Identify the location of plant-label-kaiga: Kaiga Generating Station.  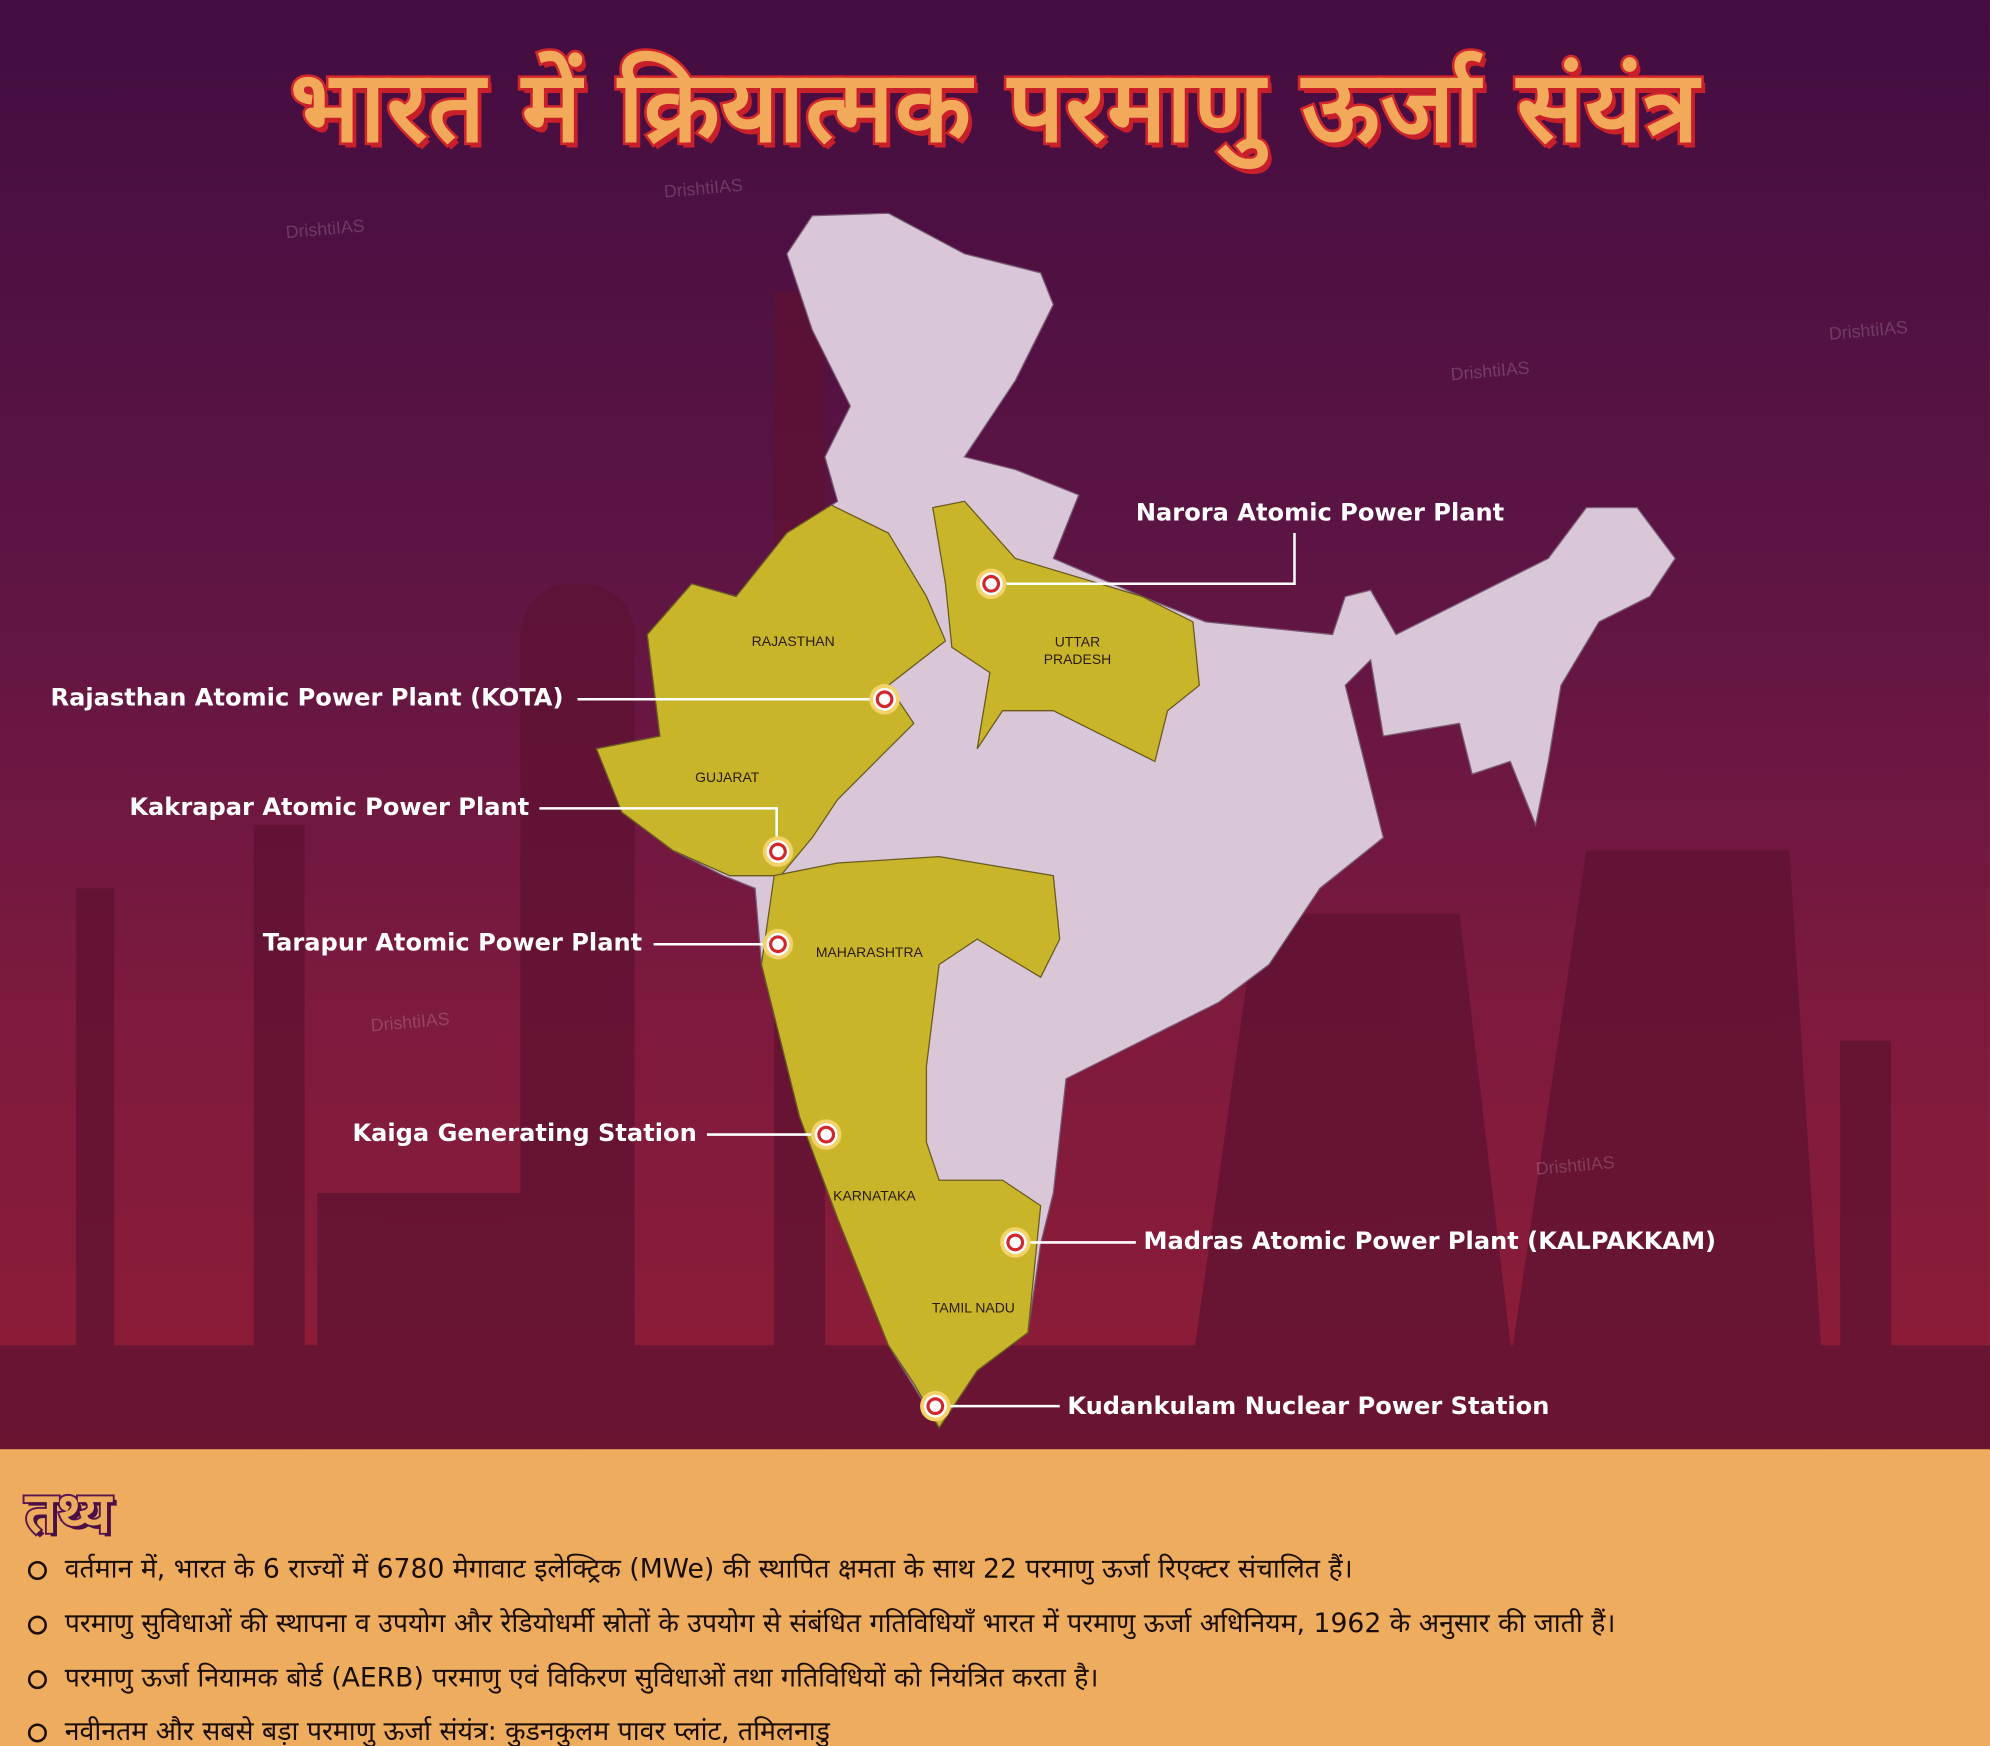
(524, 1133).